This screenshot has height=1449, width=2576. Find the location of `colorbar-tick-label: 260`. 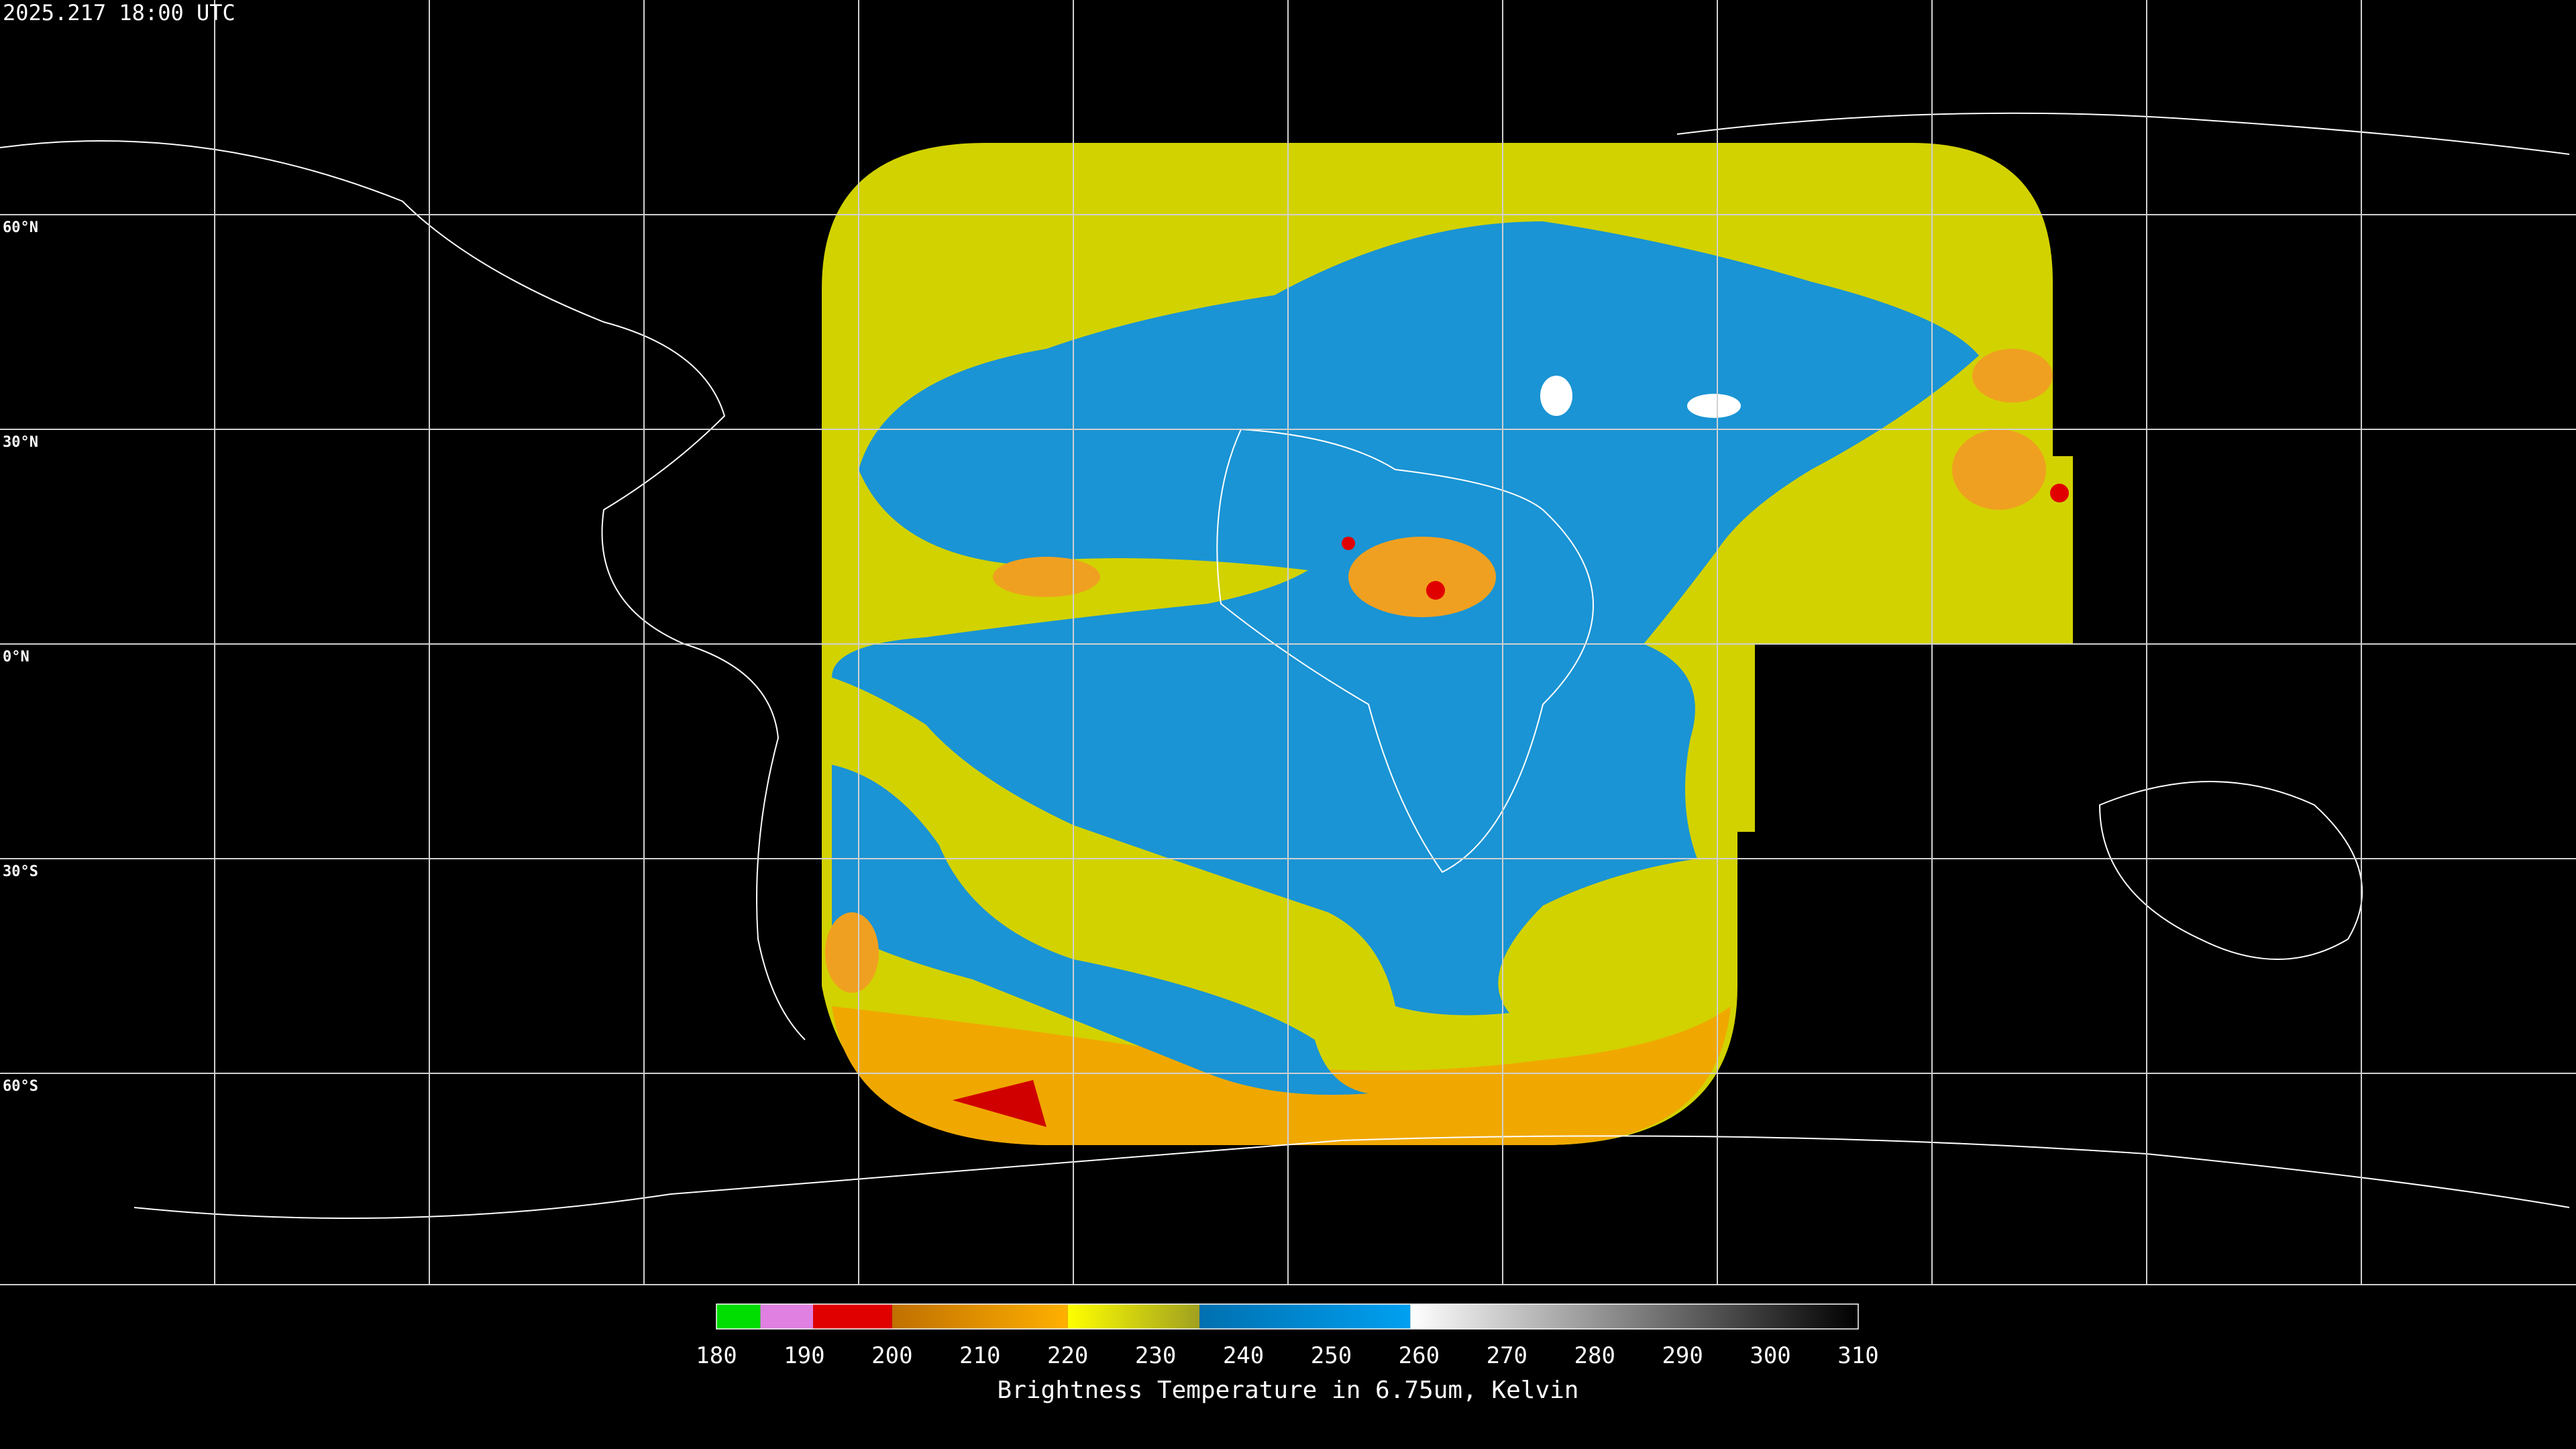

colorbar-tick-label: 260 is located at coordinates (1419, 1355).